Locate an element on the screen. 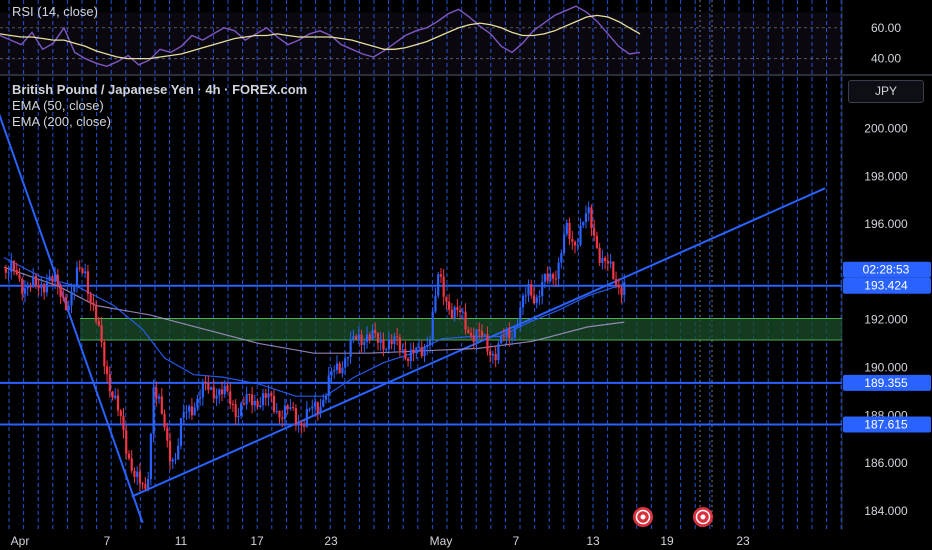 This screenshot has height=550, width=932. countdown-text: 02:28:53 is located at coordinates (886, 270).